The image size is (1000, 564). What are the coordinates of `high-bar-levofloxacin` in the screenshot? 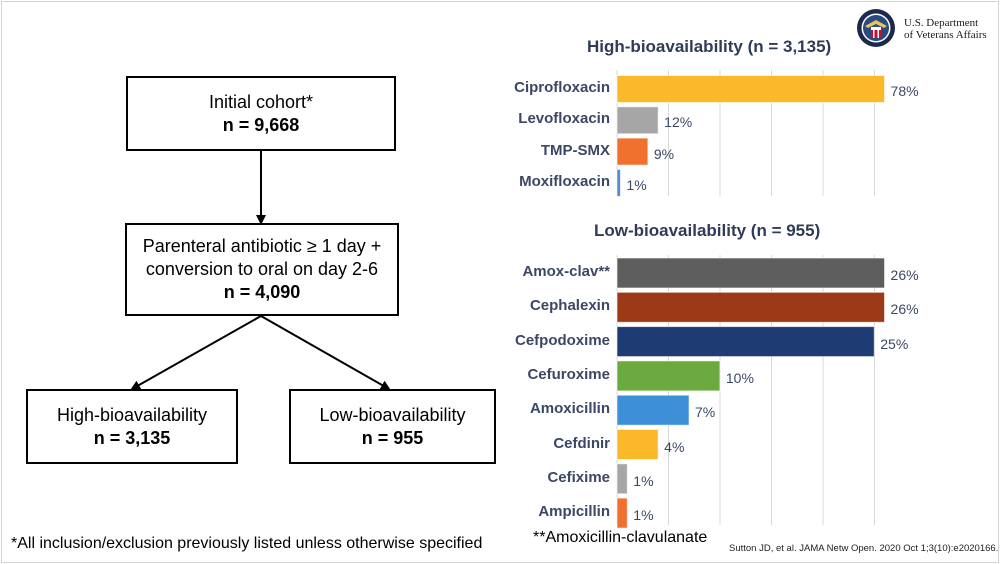 It's located at (637, 120).